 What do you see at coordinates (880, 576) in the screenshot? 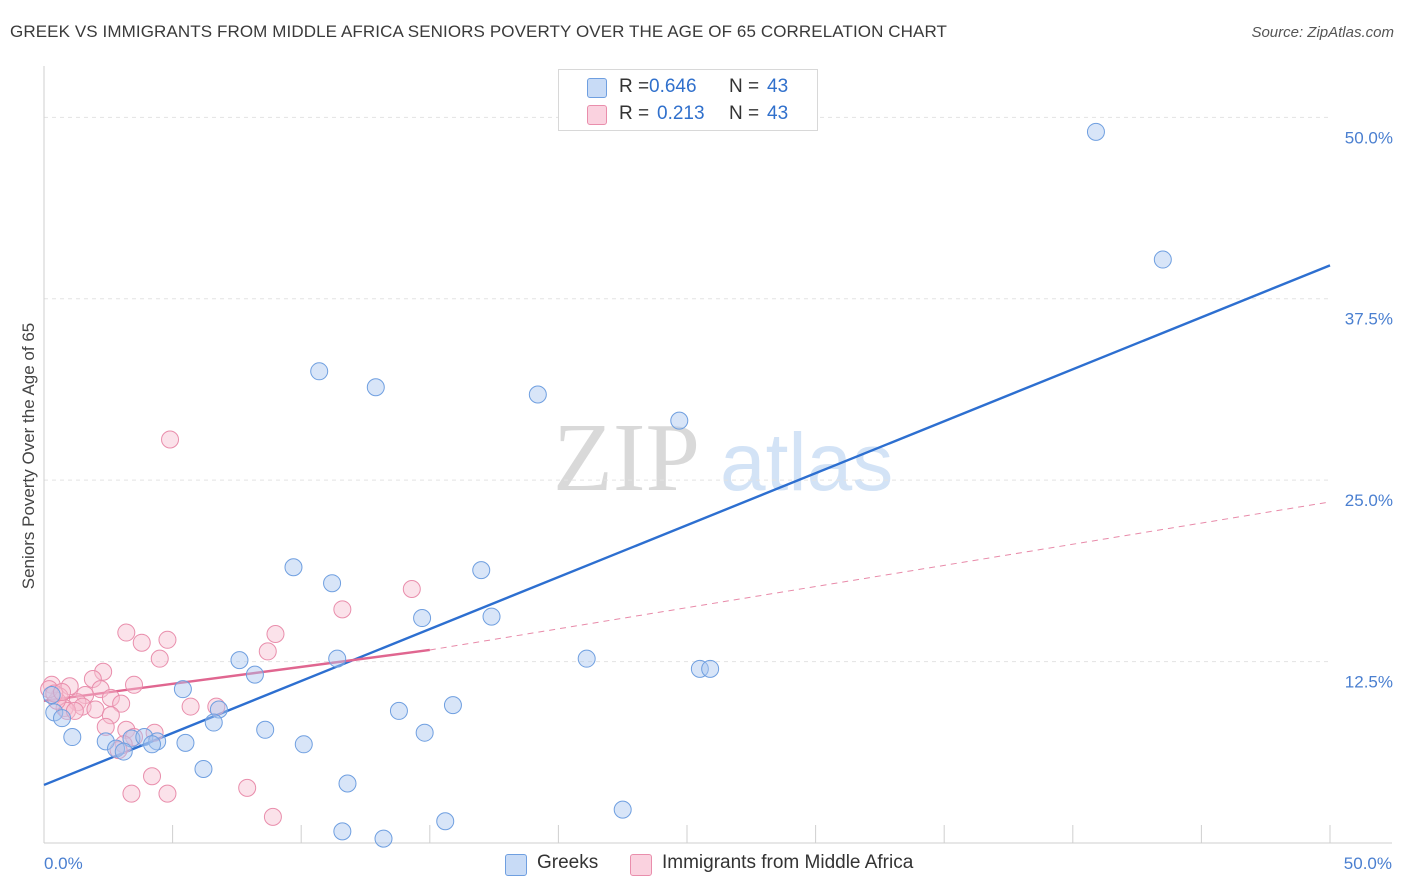
I see `trend-line-immigrants-extrapolated` at bounding box center [880, 576].